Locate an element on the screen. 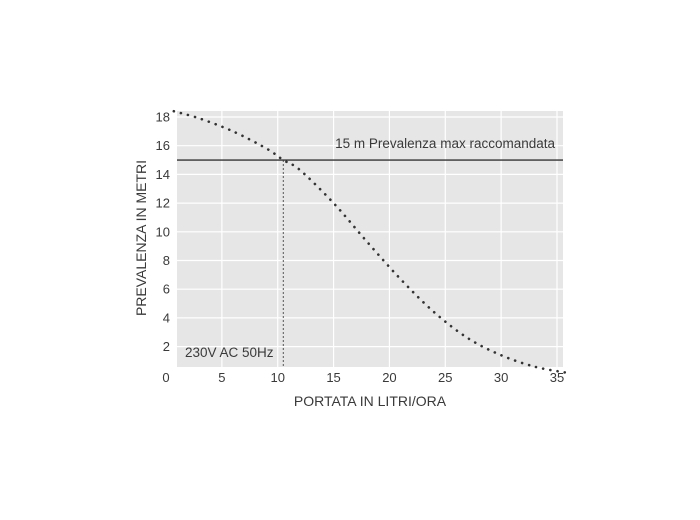 The height and width of the screenshot is (520, 700). y-tick-label: 8 is located at coordinates (166, 260).